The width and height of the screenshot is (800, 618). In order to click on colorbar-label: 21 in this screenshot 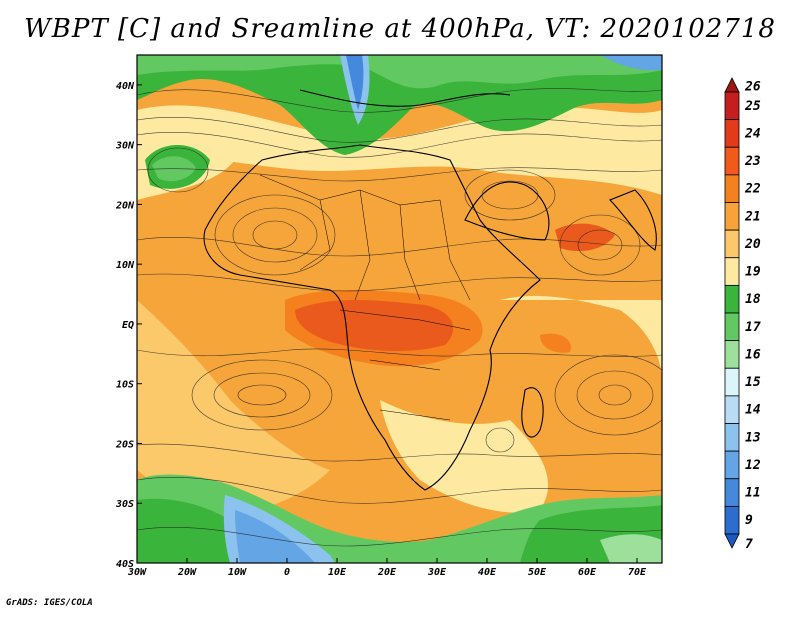, I will do `click(752, 216)`.